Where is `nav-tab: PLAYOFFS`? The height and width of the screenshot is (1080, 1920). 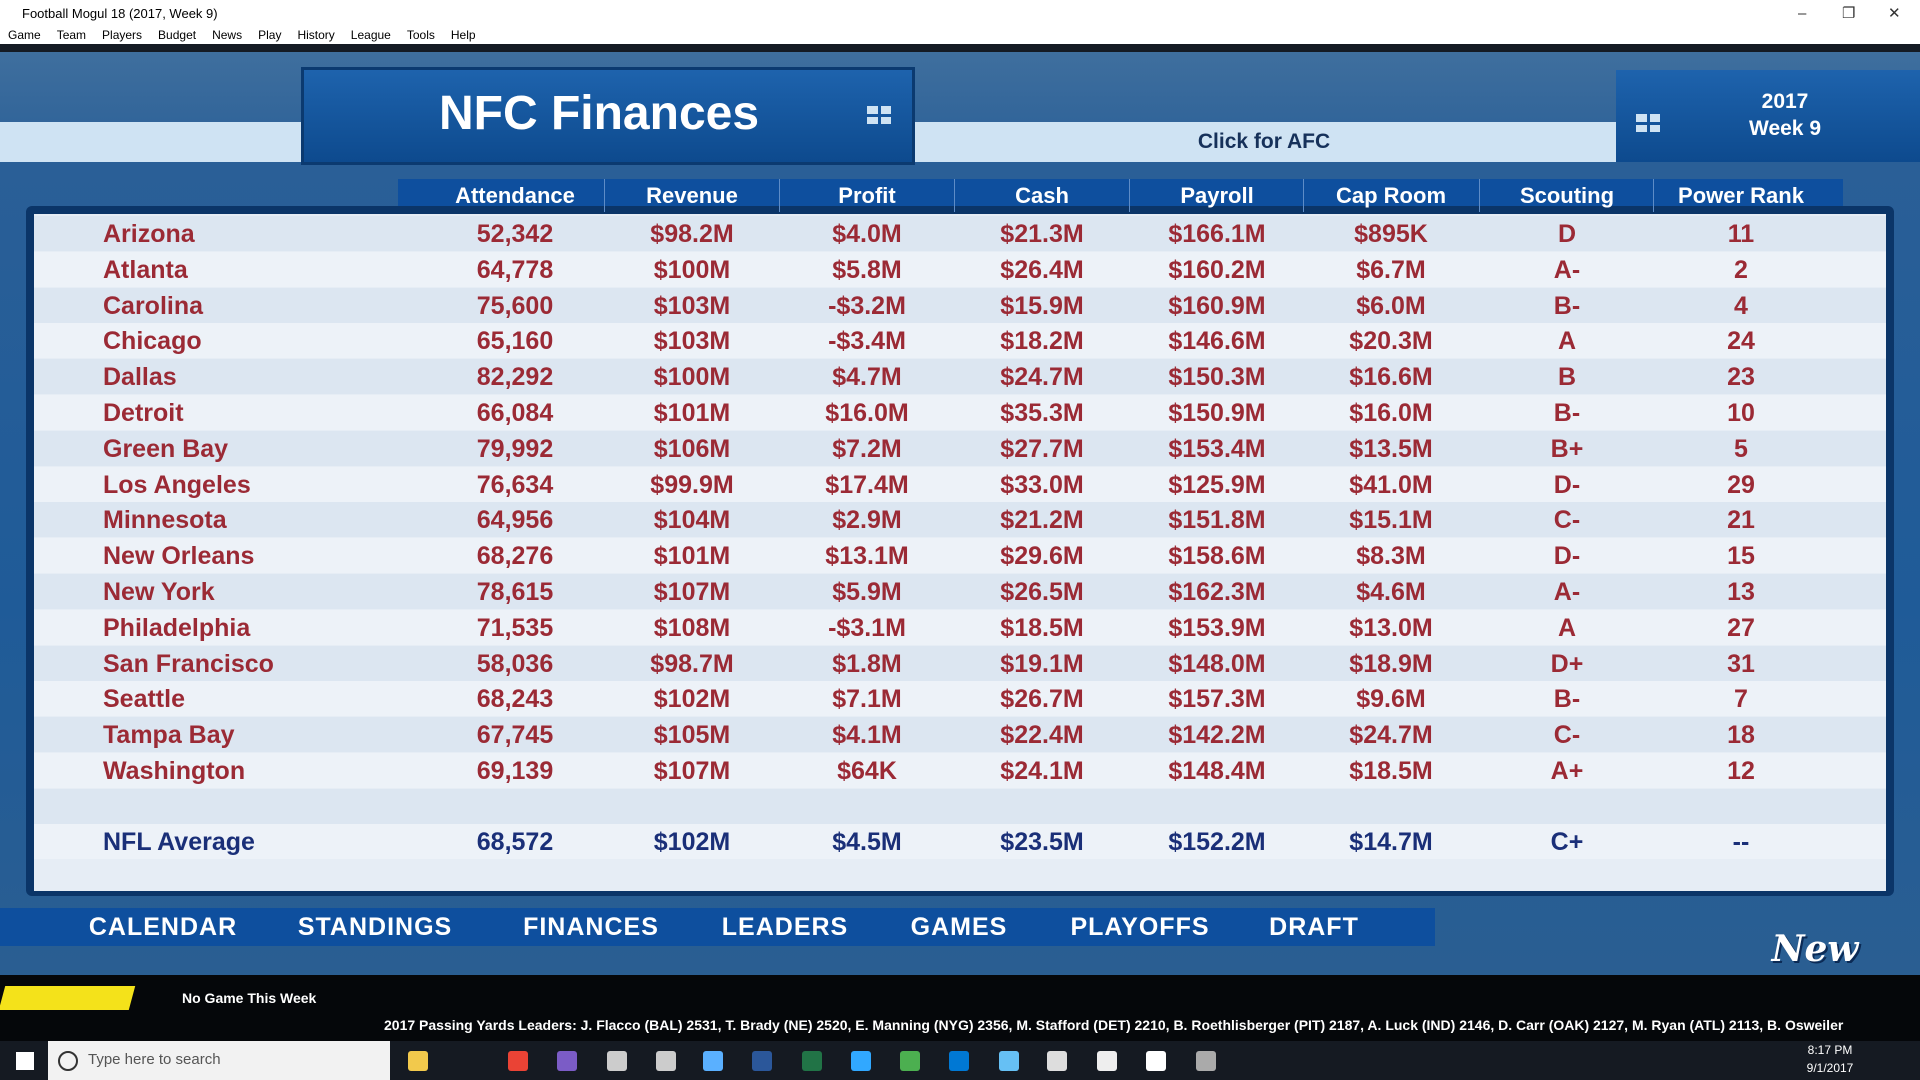
nav-tab: PLAYOFFS is located at coordinates (1140, 927).